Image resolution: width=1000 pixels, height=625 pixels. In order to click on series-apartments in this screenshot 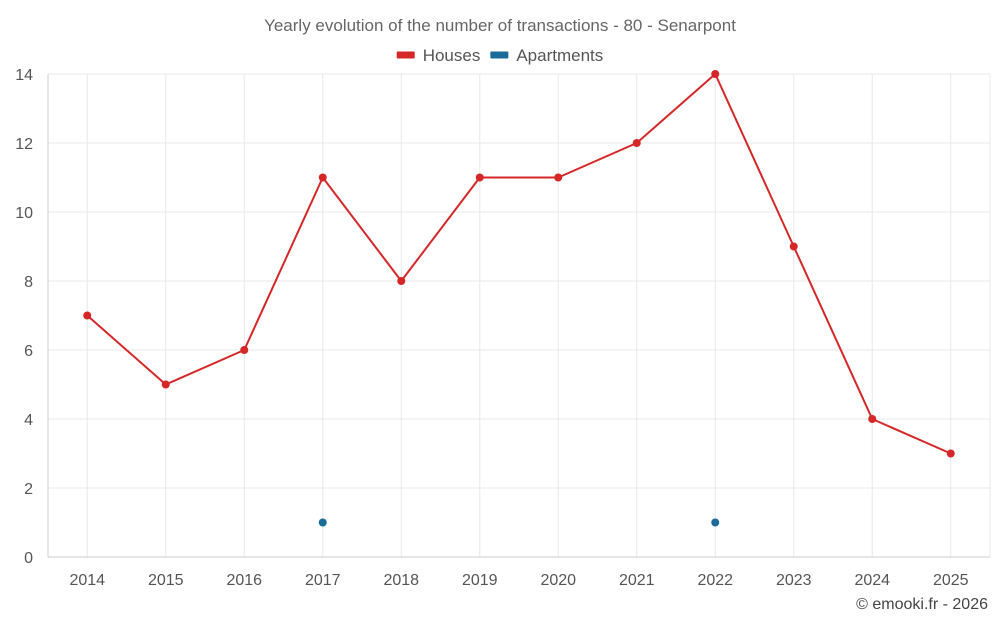, I will do `click(519, 522)`.